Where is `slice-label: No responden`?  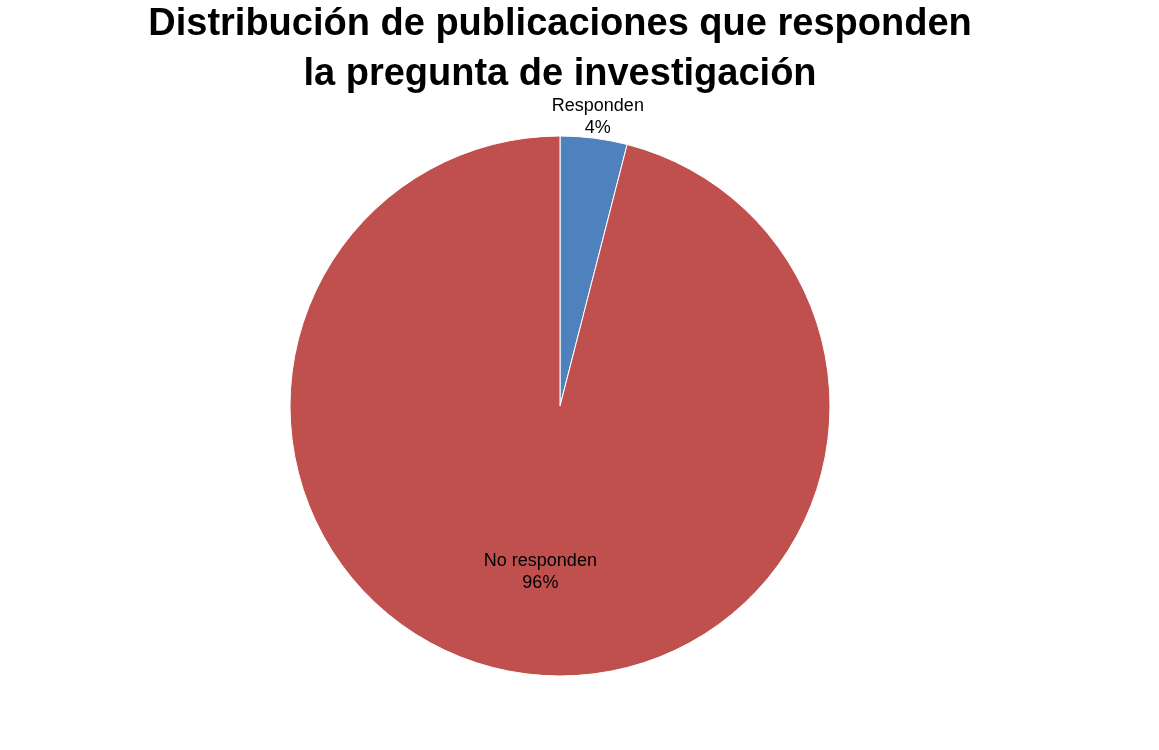 slice-label: No responden is located at coordinates (540, 560).